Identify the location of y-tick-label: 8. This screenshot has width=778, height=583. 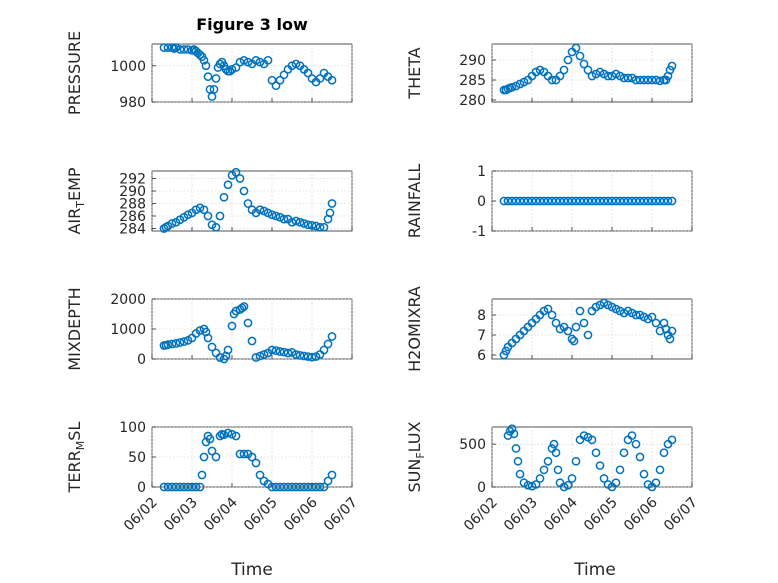
(481, 316).